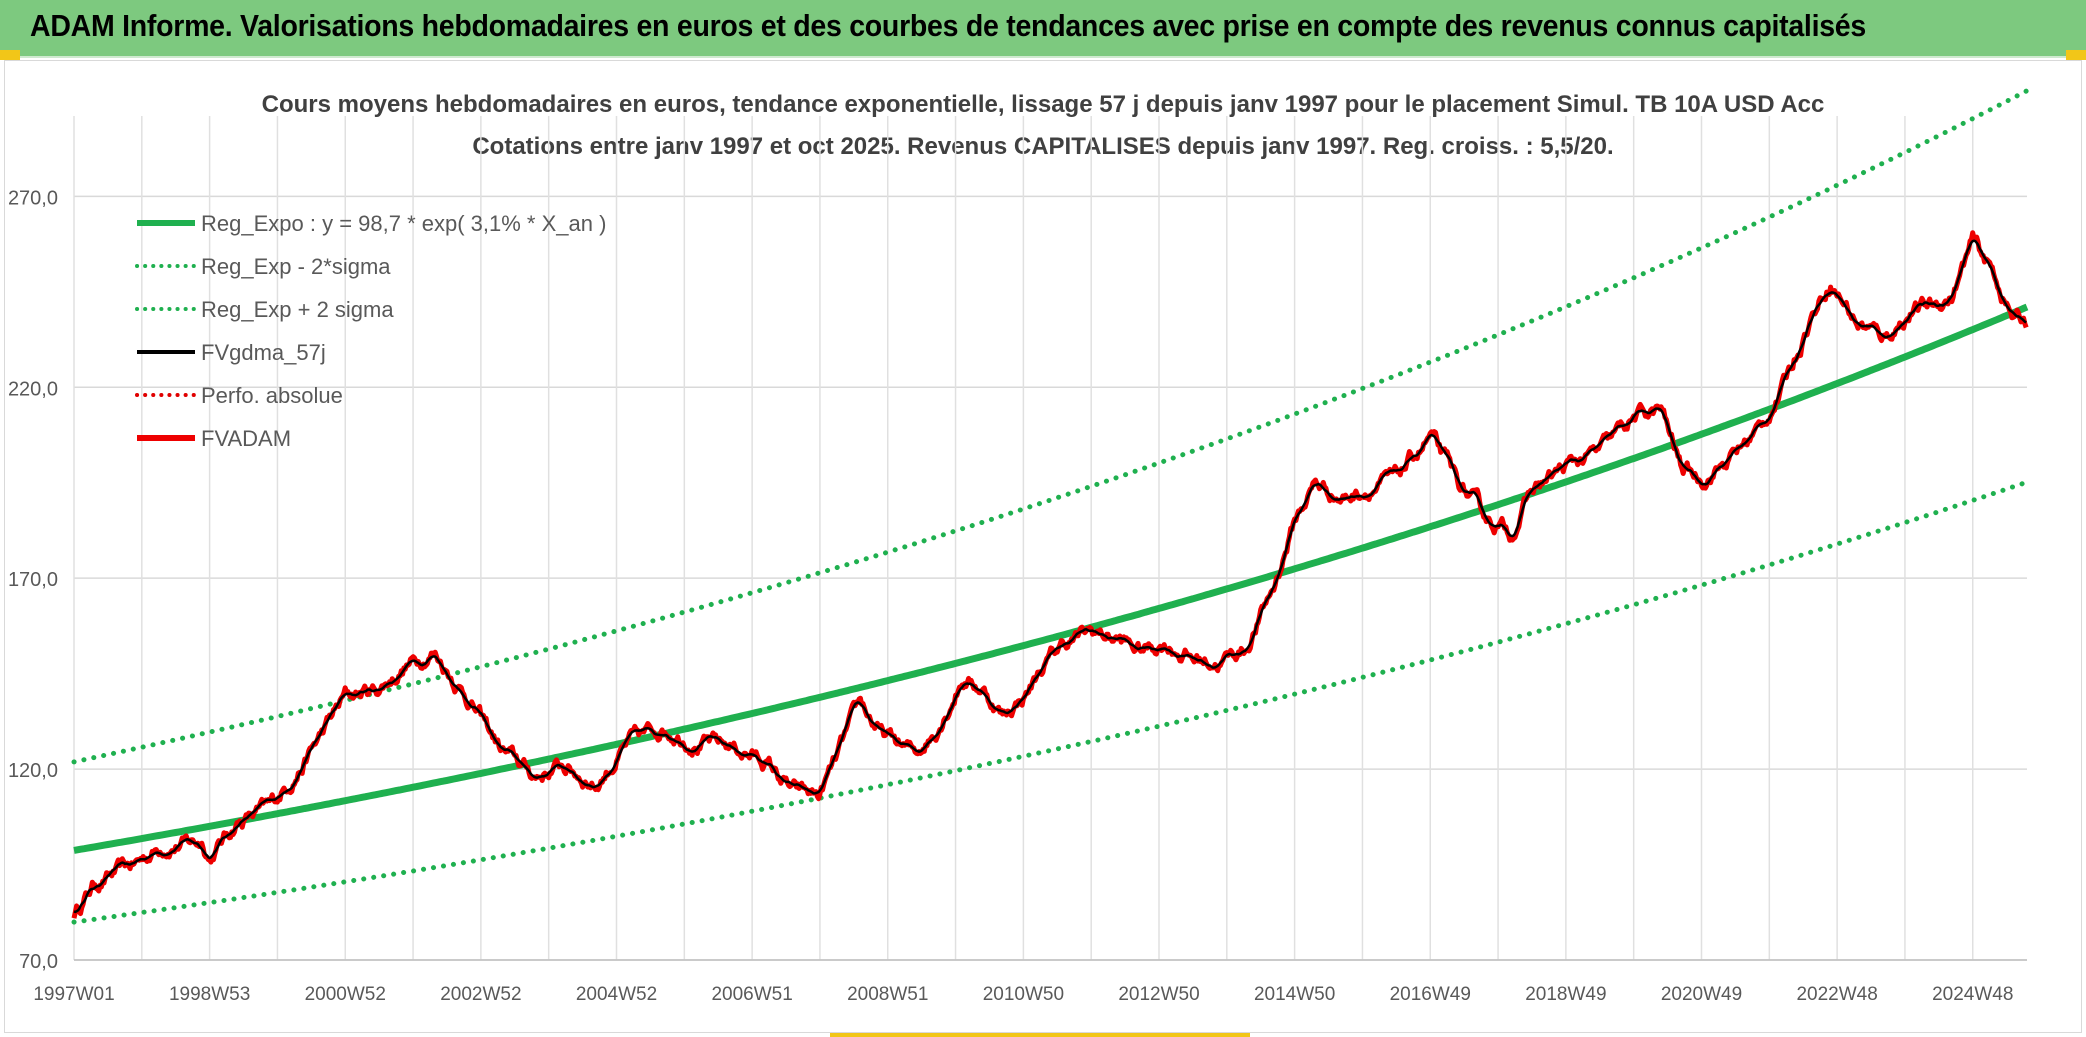 This screenshot has height=1037, width=2086. Describe the element at coordinates (10, 55) in the screenshot. I see `banner-accent-left` at that location.